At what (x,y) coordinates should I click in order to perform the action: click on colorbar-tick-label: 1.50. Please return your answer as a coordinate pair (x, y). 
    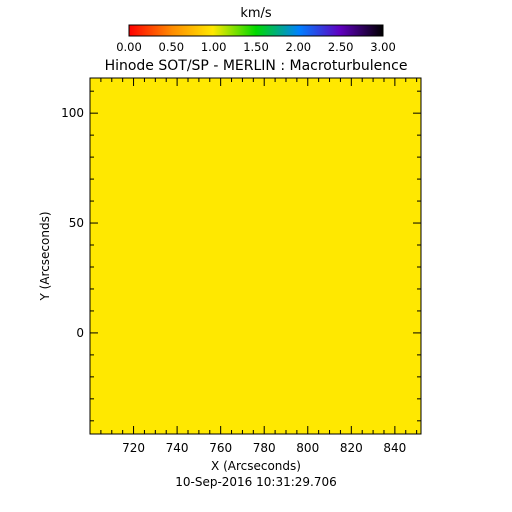
    Looking at the image, I should click on (256, 47).